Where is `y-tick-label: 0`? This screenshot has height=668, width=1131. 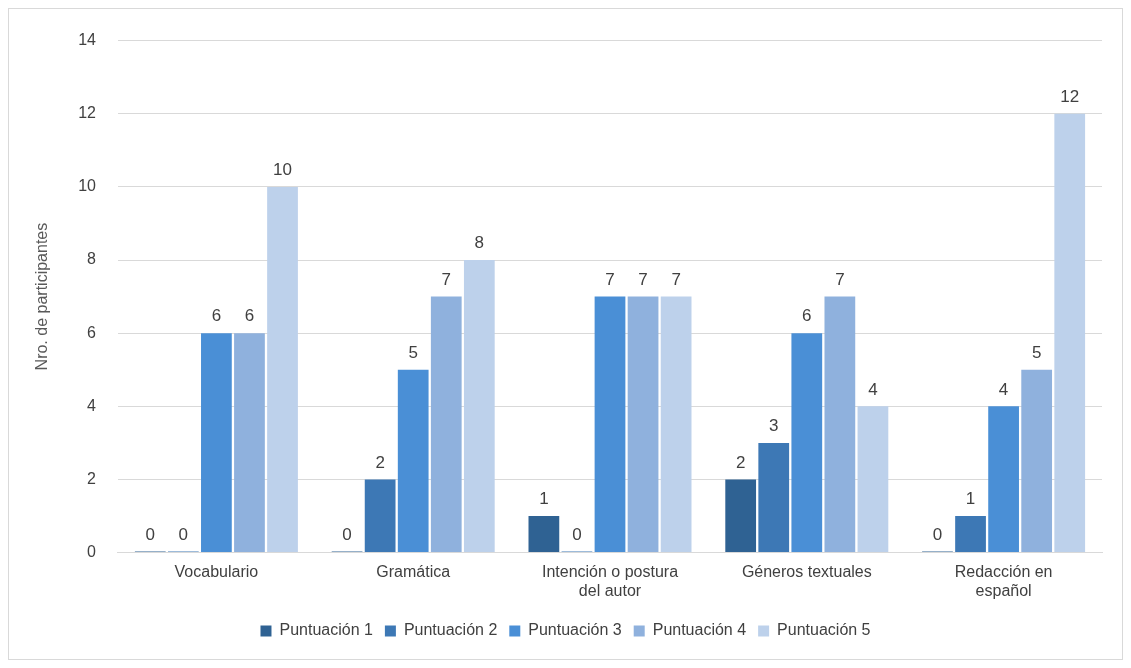
y-tick-label: 0 is located at coordinates (92, 552).